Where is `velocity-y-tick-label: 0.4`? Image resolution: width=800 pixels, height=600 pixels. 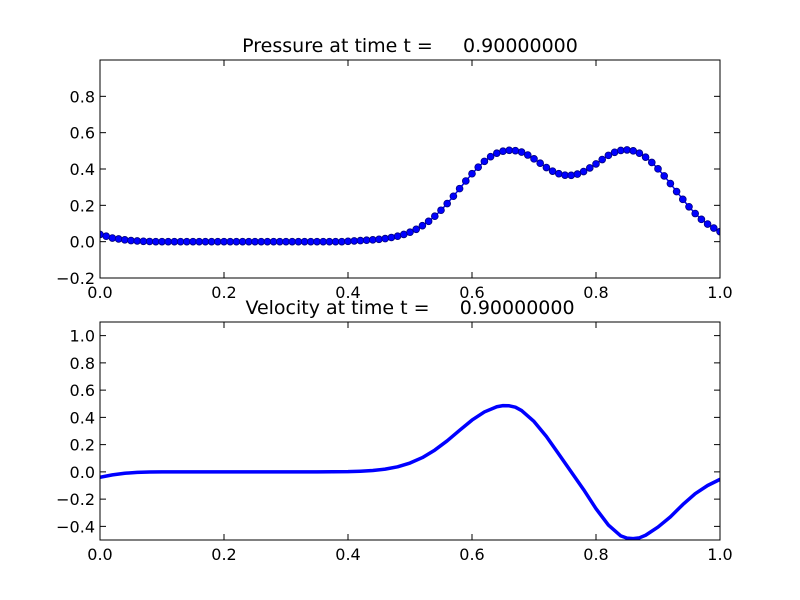 velocity-y-tick-label: 0.4 is located at coordinates (82, 417).